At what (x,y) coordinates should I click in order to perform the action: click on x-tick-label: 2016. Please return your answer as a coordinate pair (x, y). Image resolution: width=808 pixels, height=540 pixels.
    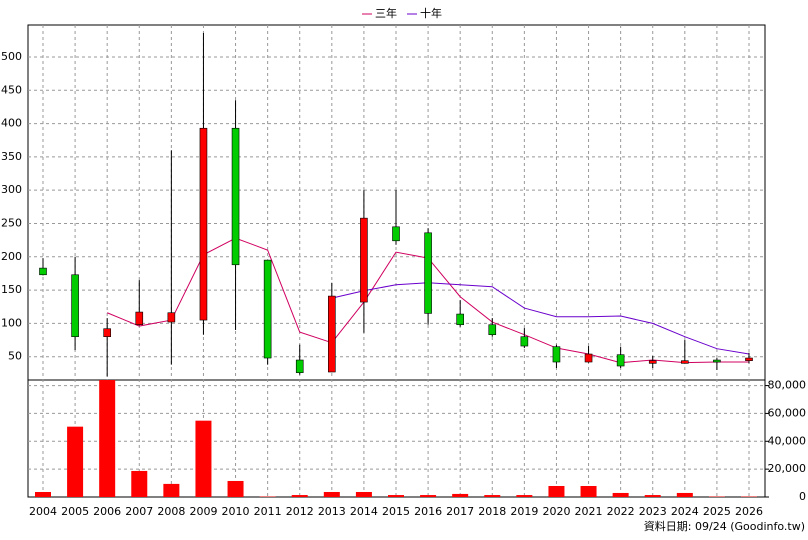
    Looking at the image, I should click on (428, 511).